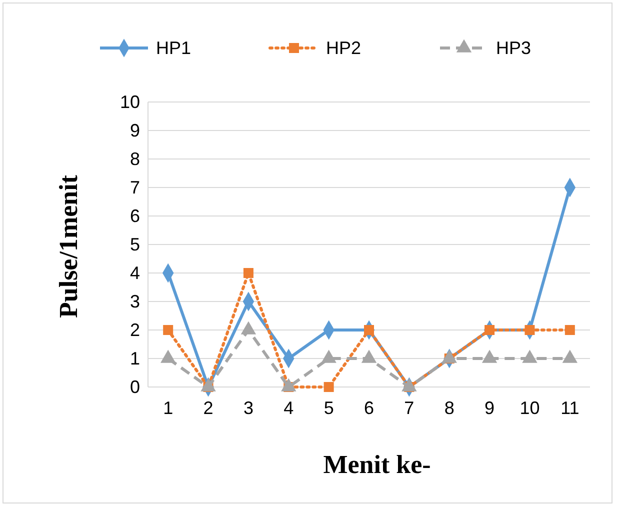 Image resolution: width=619 pixels, height=508 pixels. I want to click on legend-label: HP3, so click(514, 48).